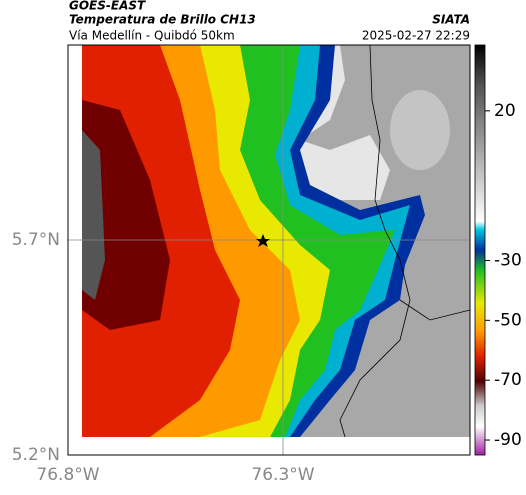 The height and width of the screenshot is (495, 526). What do you see at coordinates (451, 20) in the screenshot?
I see `agency: SIATA` at bounding box center [451, 20].